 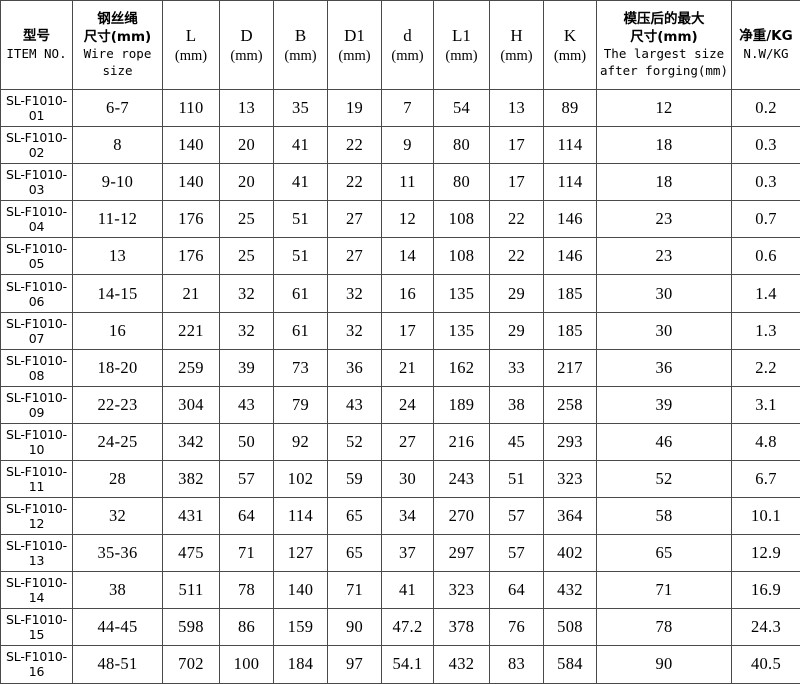 What do you see at coordinates (191, 478) in the screenshot?
I see `cell-L: 382` at bounding box center [191, 478].